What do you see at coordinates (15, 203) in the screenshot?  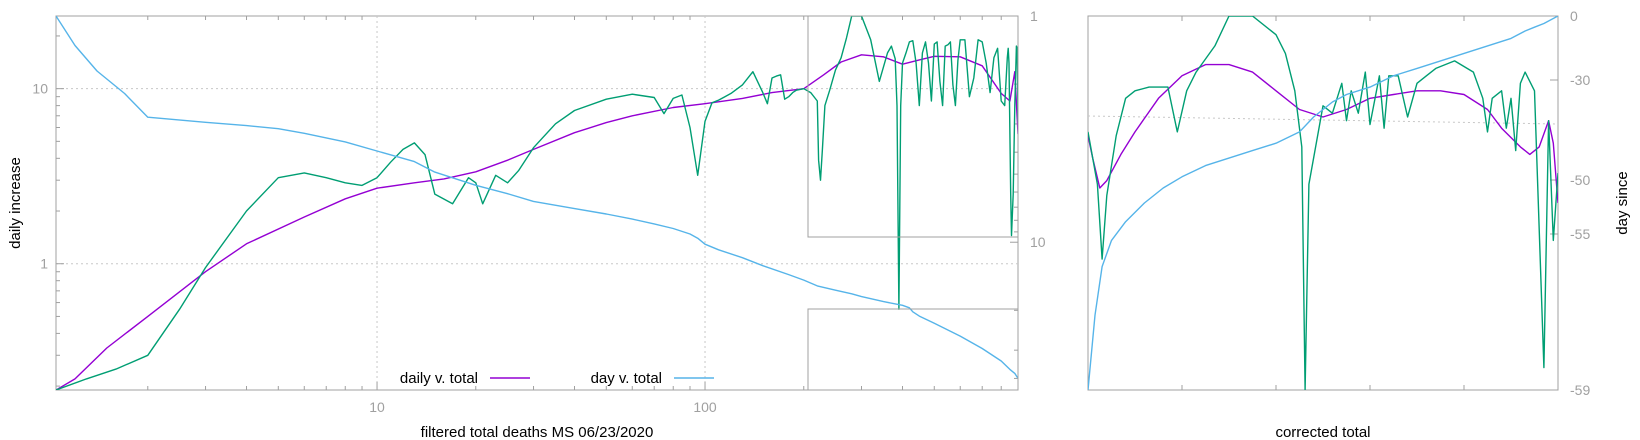 I see `y-axis-label: daily increase` at bounding box center [15, 203].